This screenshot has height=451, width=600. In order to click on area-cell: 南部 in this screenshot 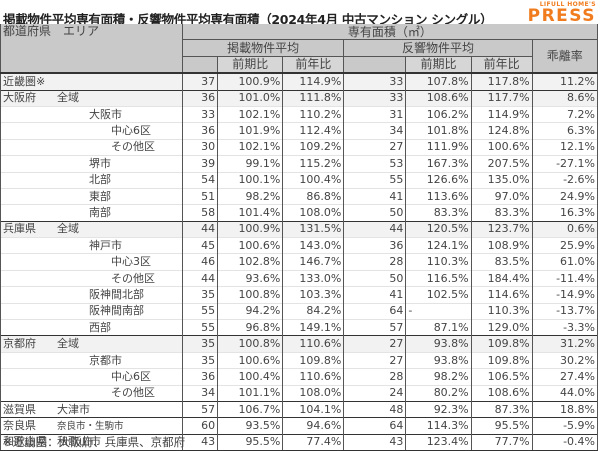, I will do `click(91, 213)`.